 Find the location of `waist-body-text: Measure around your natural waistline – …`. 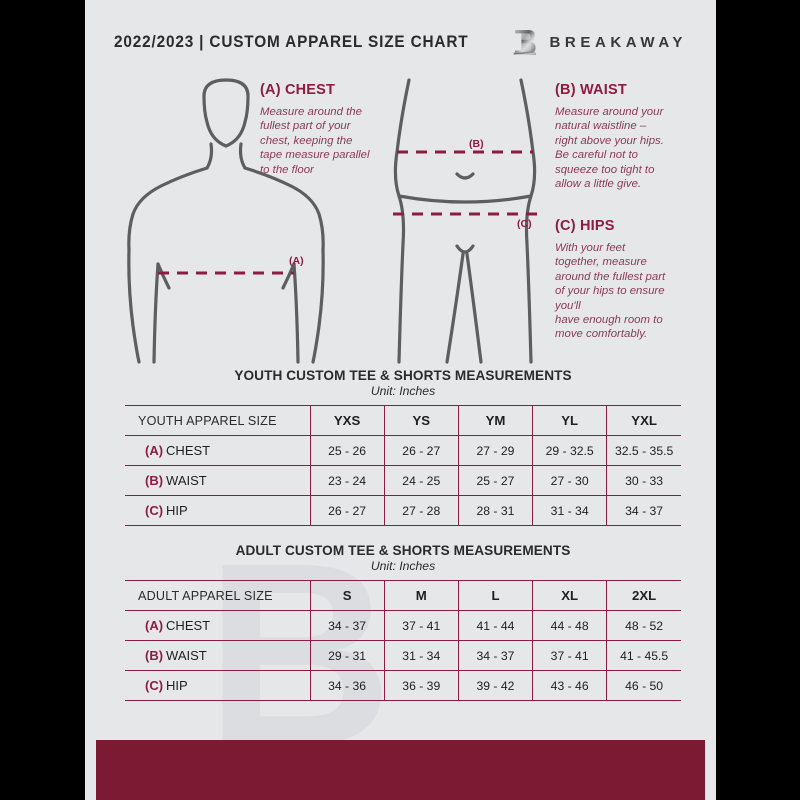

waist-body-text: Measure around your natural waistline – … is located at coordinates (609, 148).